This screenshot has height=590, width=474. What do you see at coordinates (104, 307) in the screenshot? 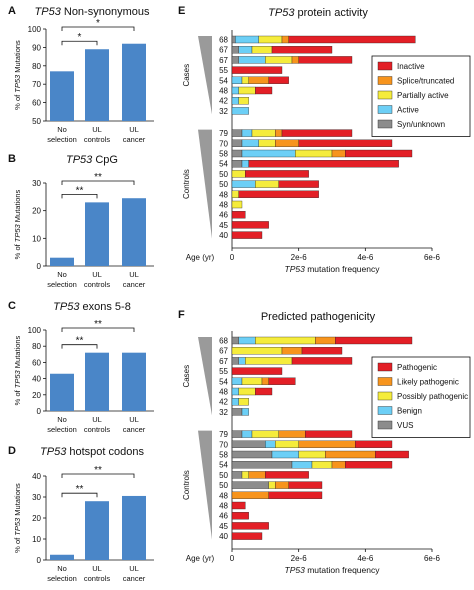
I see `panel-title-part: exons 5-8` at bounding box center [104, 307].